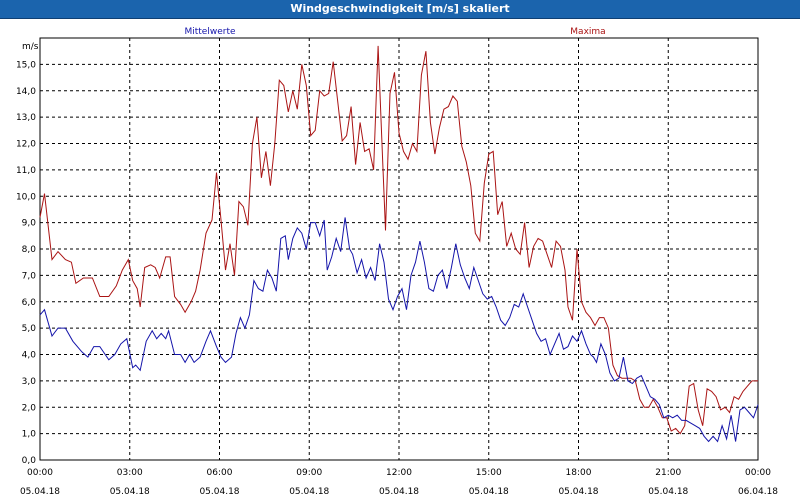 The width and height of the screenshot is (800, 500). What do you see at coordinates (29, 435) in the screenshot?
I see `y-tick-label: 1,0` at bounding box center [29, 435].